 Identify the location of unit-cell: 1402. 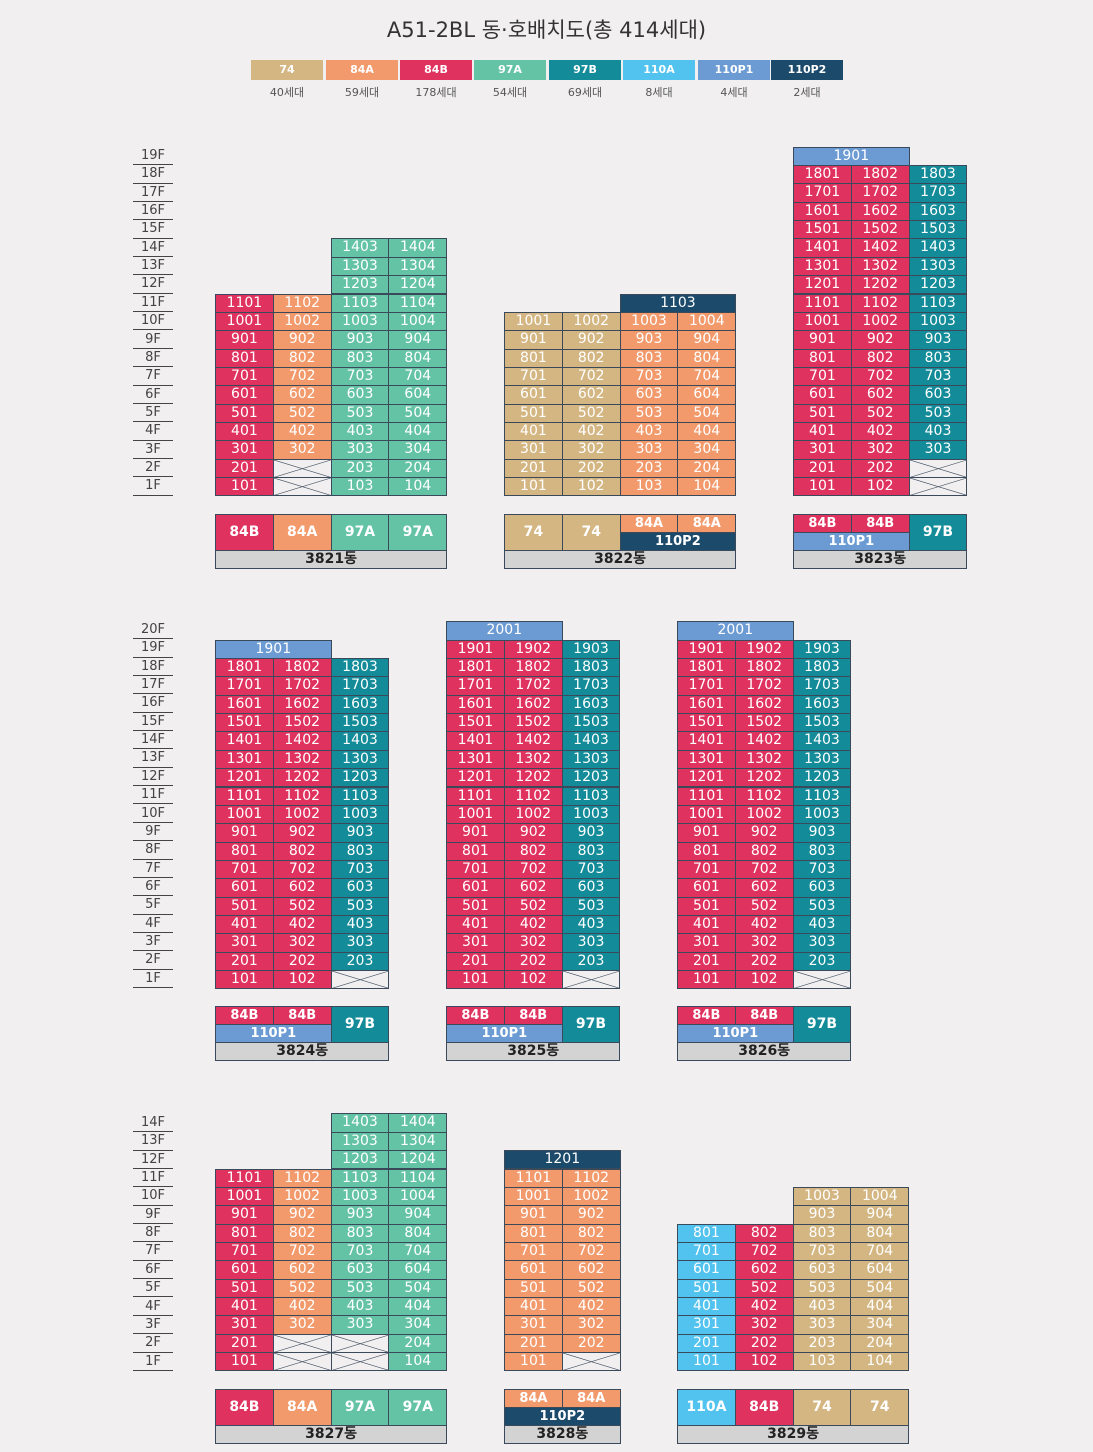
(764, 741).